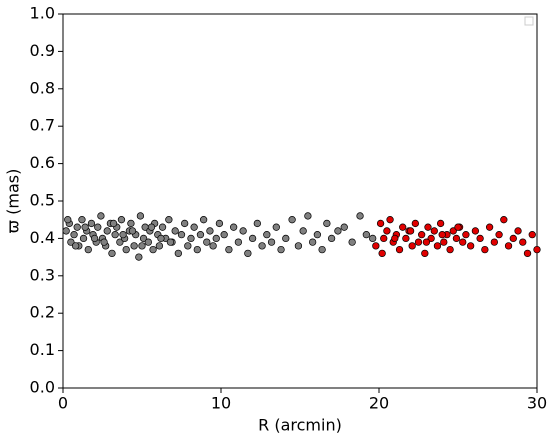  I want to click on y-tick-label: 0.5, so click(42, 200).